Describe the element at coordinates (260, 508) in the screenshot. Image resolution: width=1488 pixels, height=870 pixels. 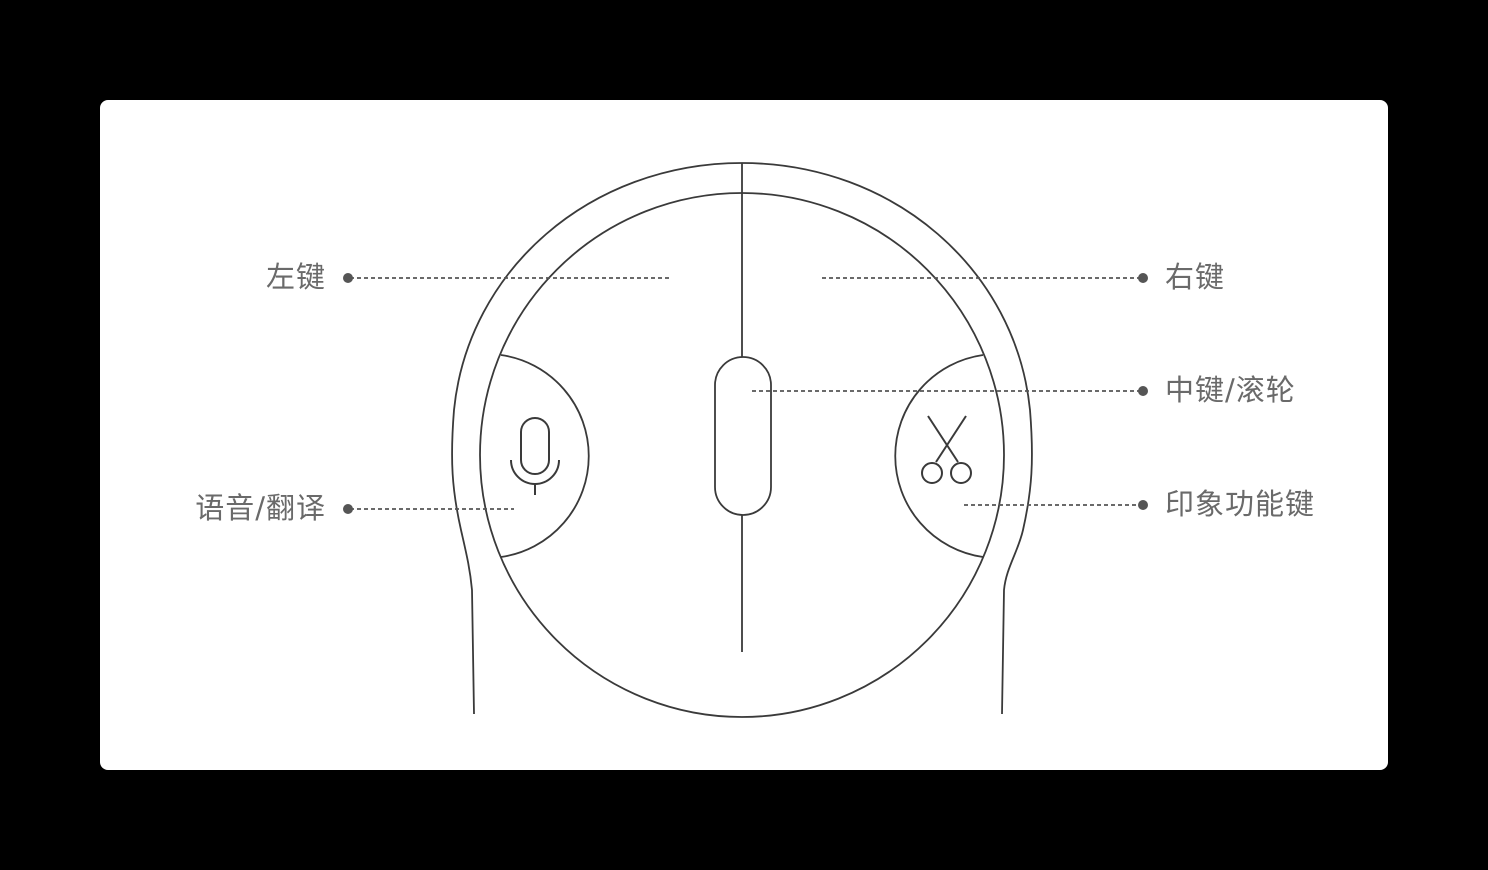
I see `label-voice-translate: 语音/翻译` at that location.